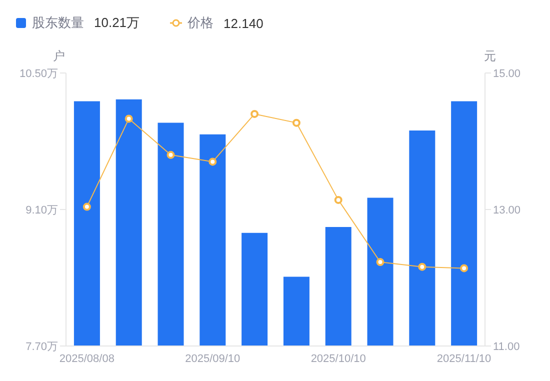 The height and width of the screenshot is (381, 550). What do you see at coordinates (42, 346) in the screenshot?
I see `y-tick-label: 7.70万` at bounding box center [42, 346].